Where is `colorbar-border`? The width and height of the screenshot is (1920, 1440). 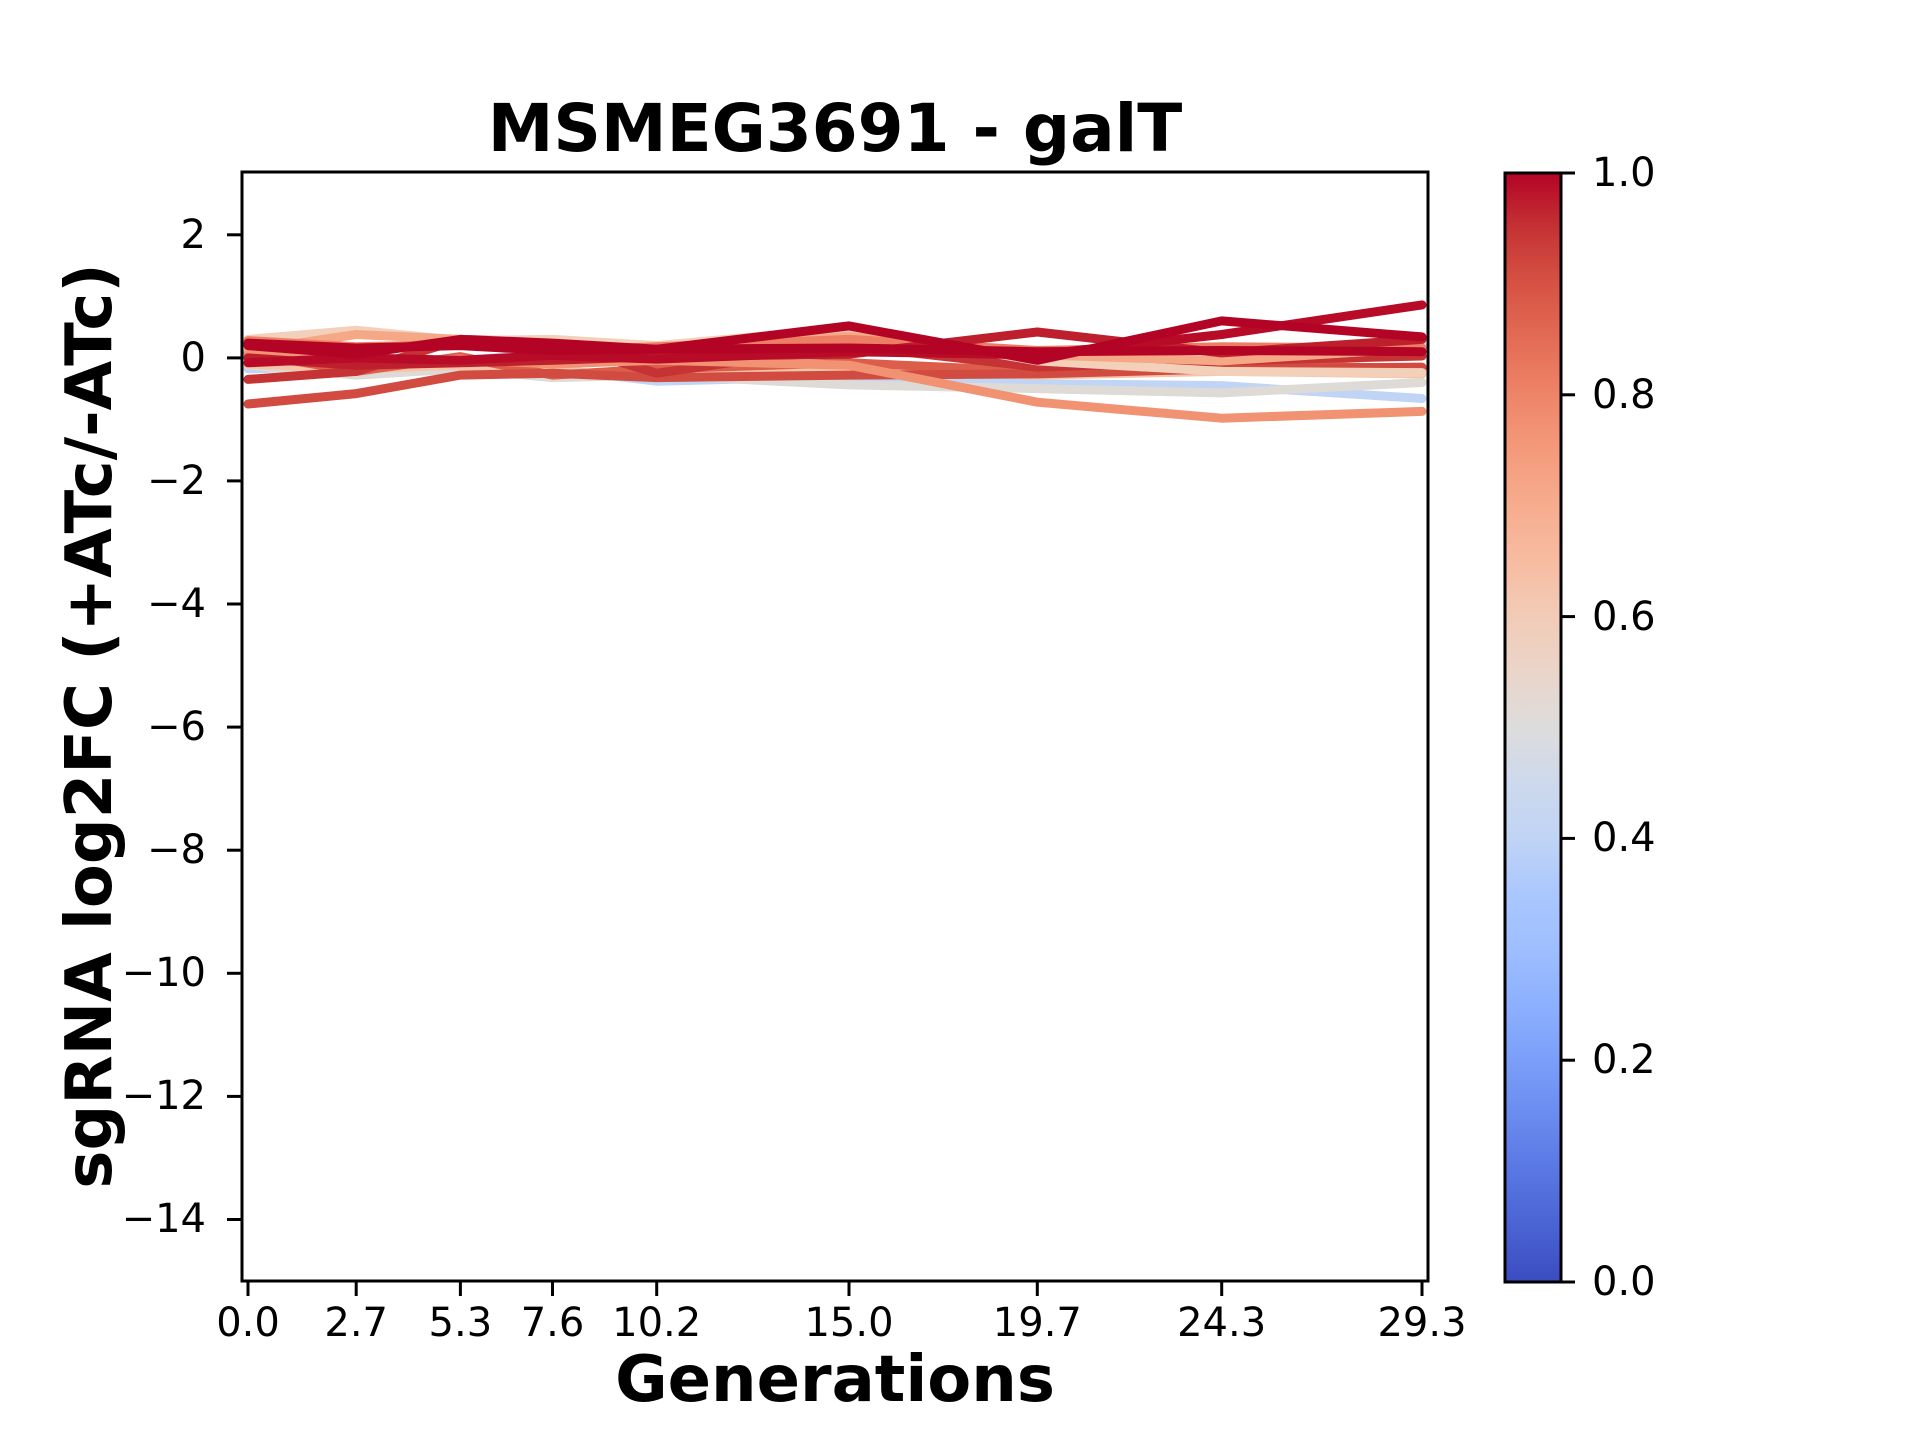 colorbar-border is located at coordinates (1533, 727).